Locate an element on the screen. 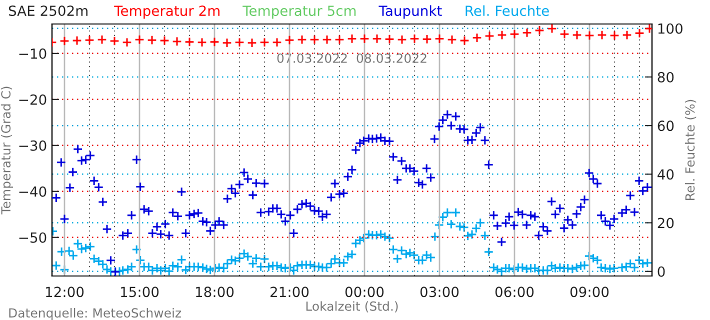  y2-axis-title: Rel. Feuchte (%) is located at coordinates (690, 150).